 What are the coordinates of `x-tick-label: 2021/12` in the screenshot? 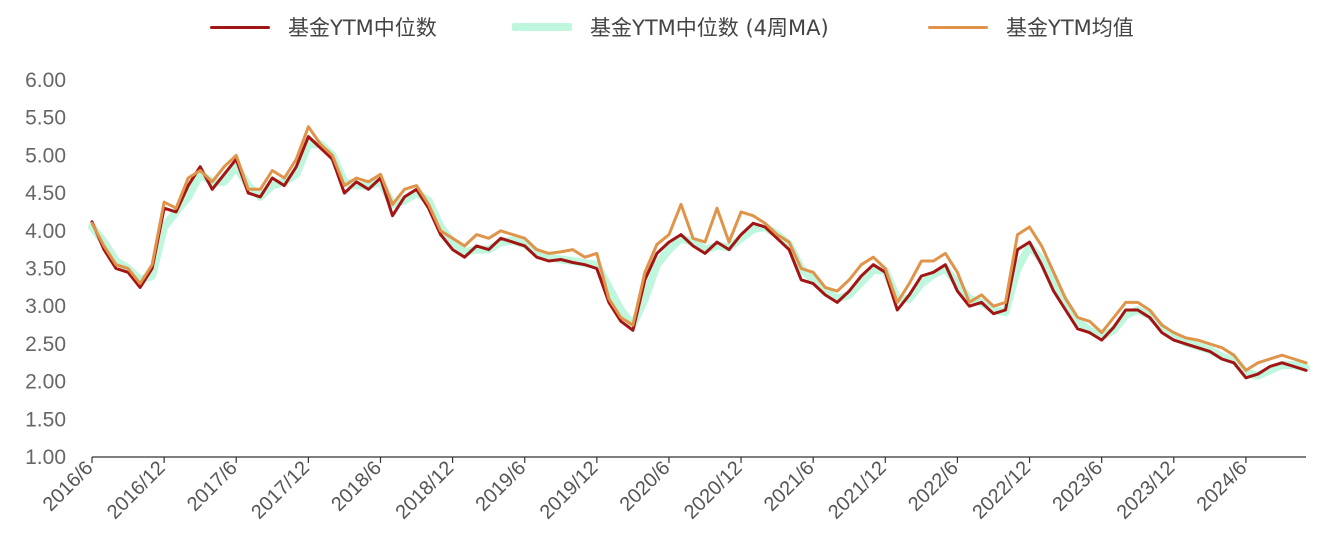 It's located at (857, 490).